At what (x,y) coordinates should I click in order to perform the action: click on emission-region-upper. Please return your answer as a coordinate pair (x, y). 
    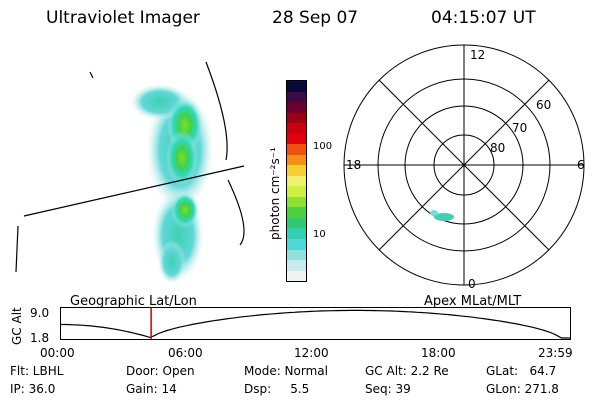
    Looking at the image, I should click on (172, 147).